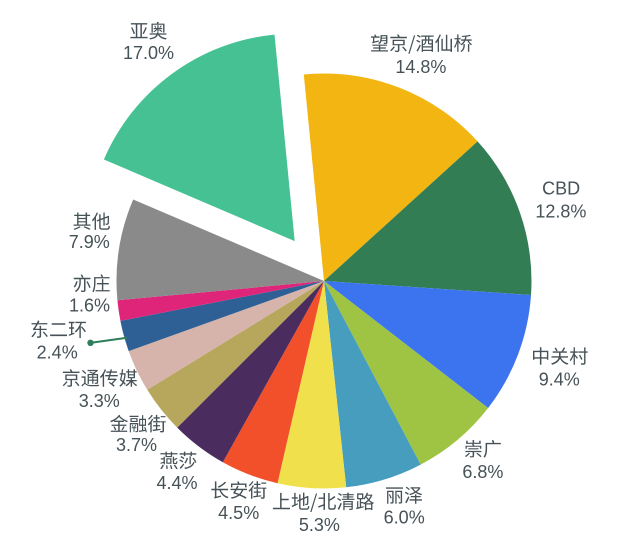 This screenshot has width=629, height=555. Describe the element at coordinates (561, 189) in the screenshot. I see `svg-text: CBD` at that location.